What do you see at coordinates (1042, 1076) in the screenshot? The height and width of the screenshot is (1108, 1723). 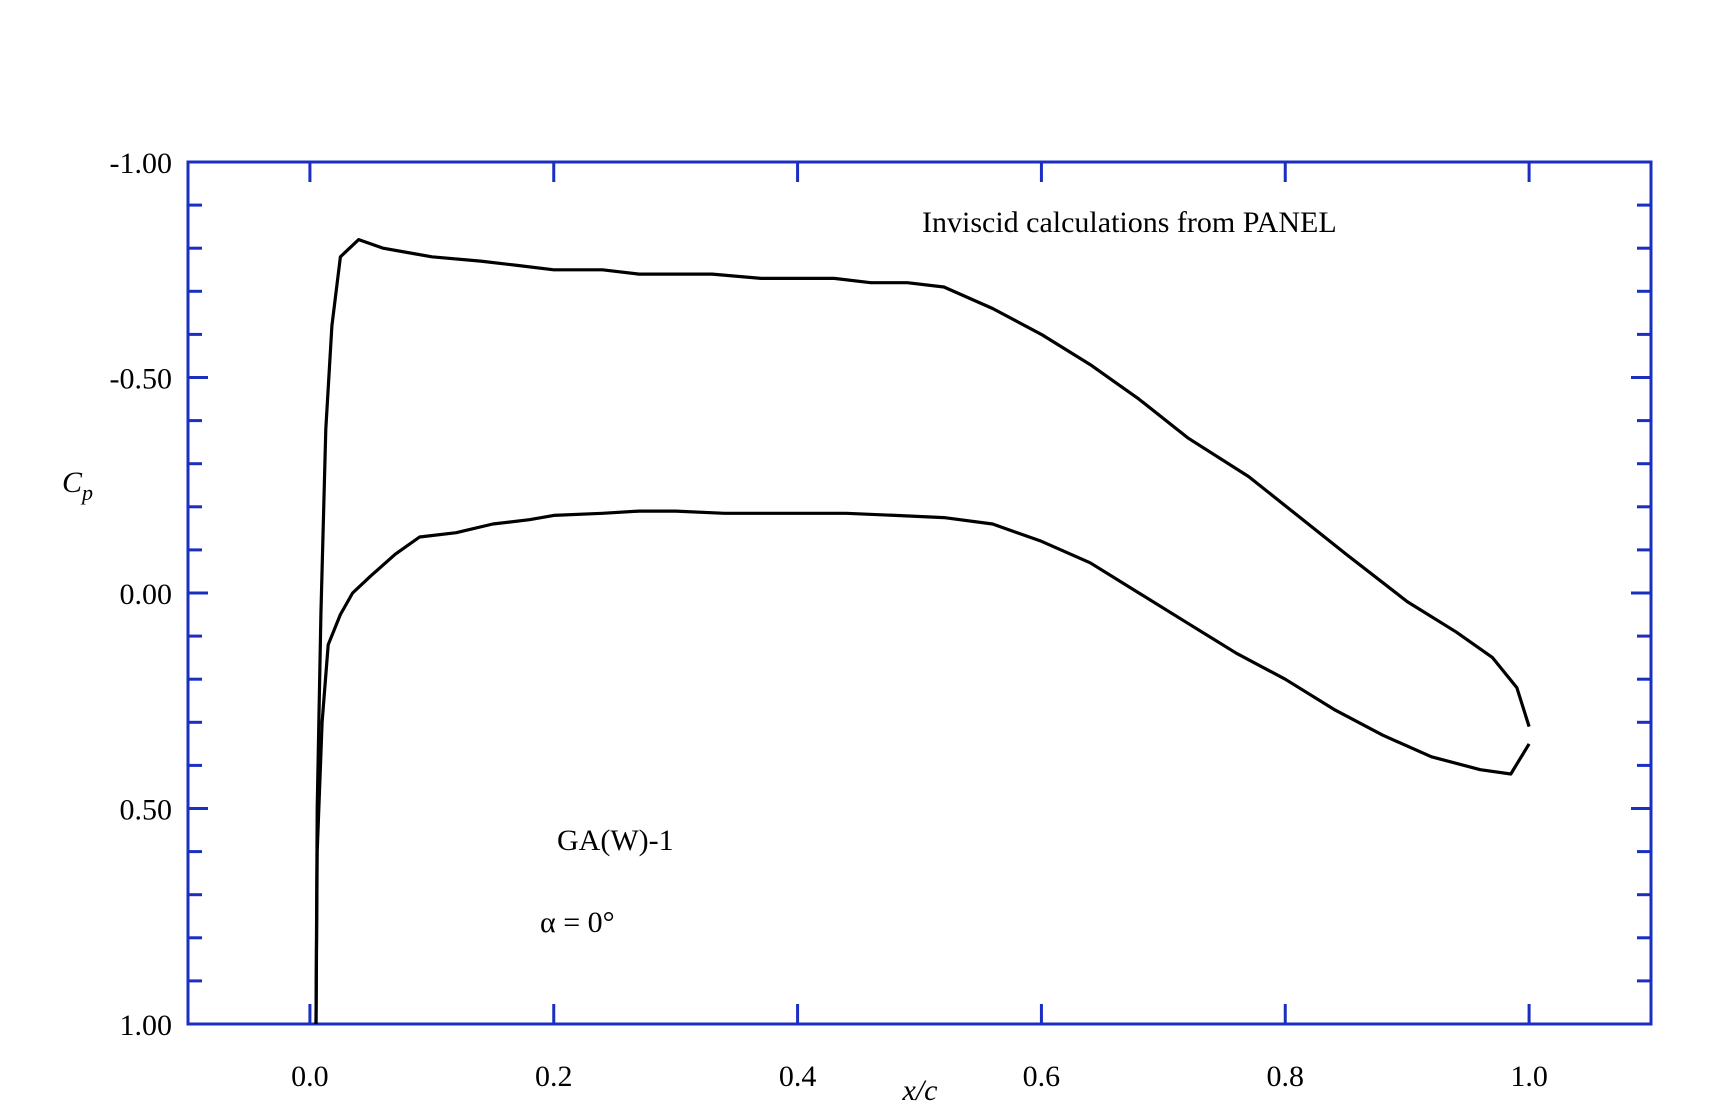 I see `x-tick-label: 0.6` at bounding box center [1042, 1076].